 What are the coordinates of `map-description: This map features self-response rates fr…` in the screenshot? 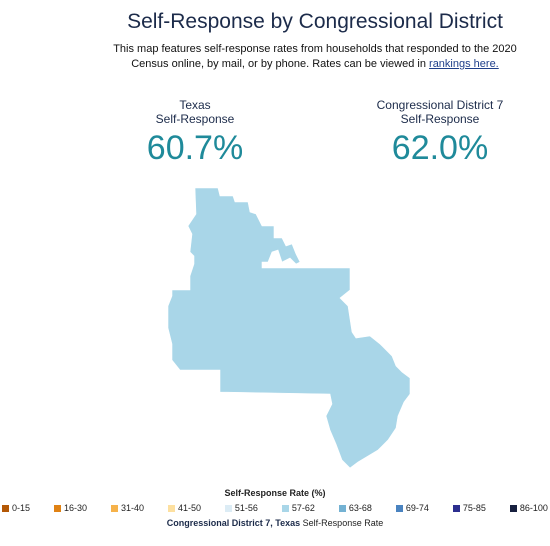 It's located at (315, 57).